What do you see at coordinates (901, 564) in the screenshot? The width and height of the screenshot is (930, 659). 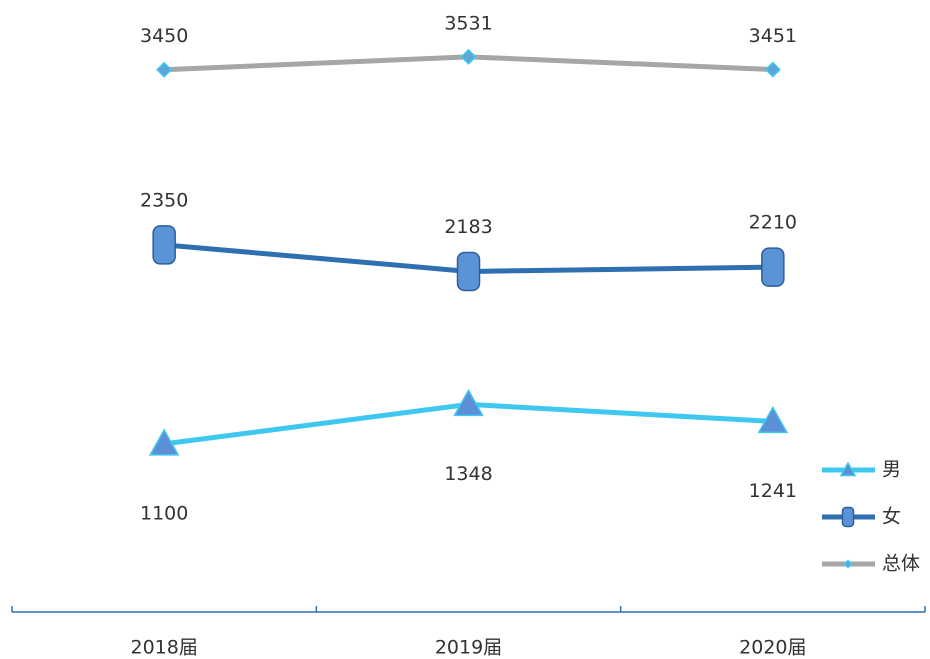 I see `legend-label: 总体` at bounding box center [901, 564].